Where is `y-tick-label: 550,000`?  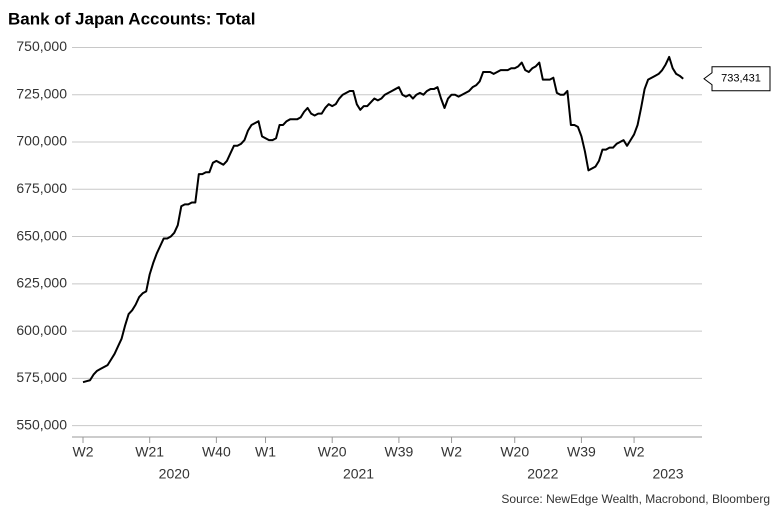
y-tick-label: 550,000 is located at coordinates (41, 424).